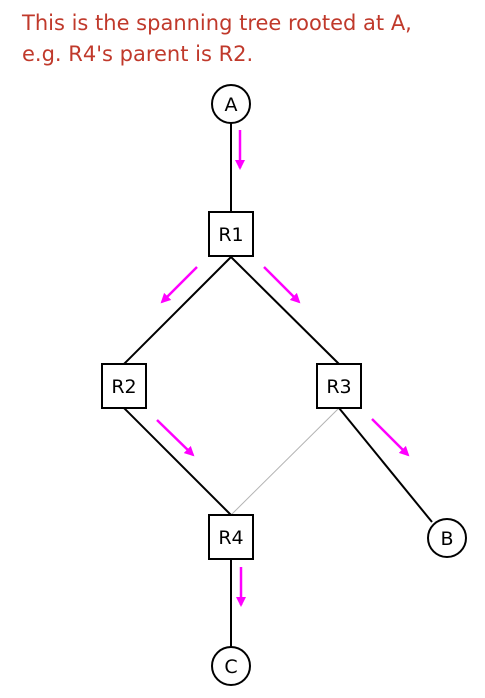 Image resolution: width=485 pixels, height=698 pixels. I want to click on node-R3: R3, so click(339, 386).